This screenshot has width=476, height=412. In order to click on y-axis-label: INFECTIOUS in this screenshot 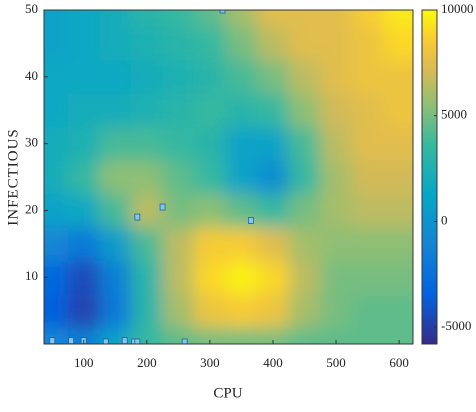, I will do `click(13, 177)`.